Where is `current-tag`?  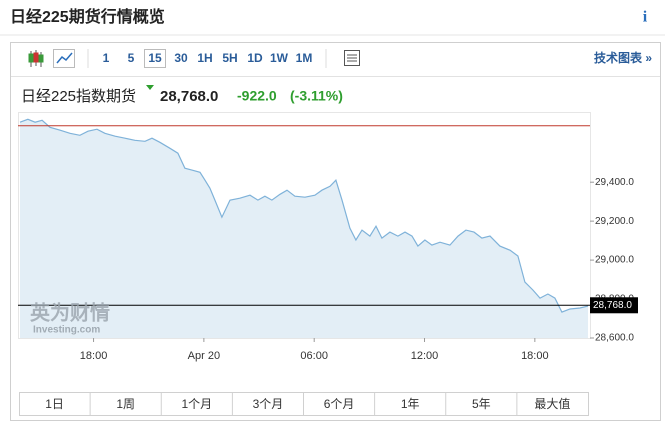
current-tag is located at coordinates (614, 305).